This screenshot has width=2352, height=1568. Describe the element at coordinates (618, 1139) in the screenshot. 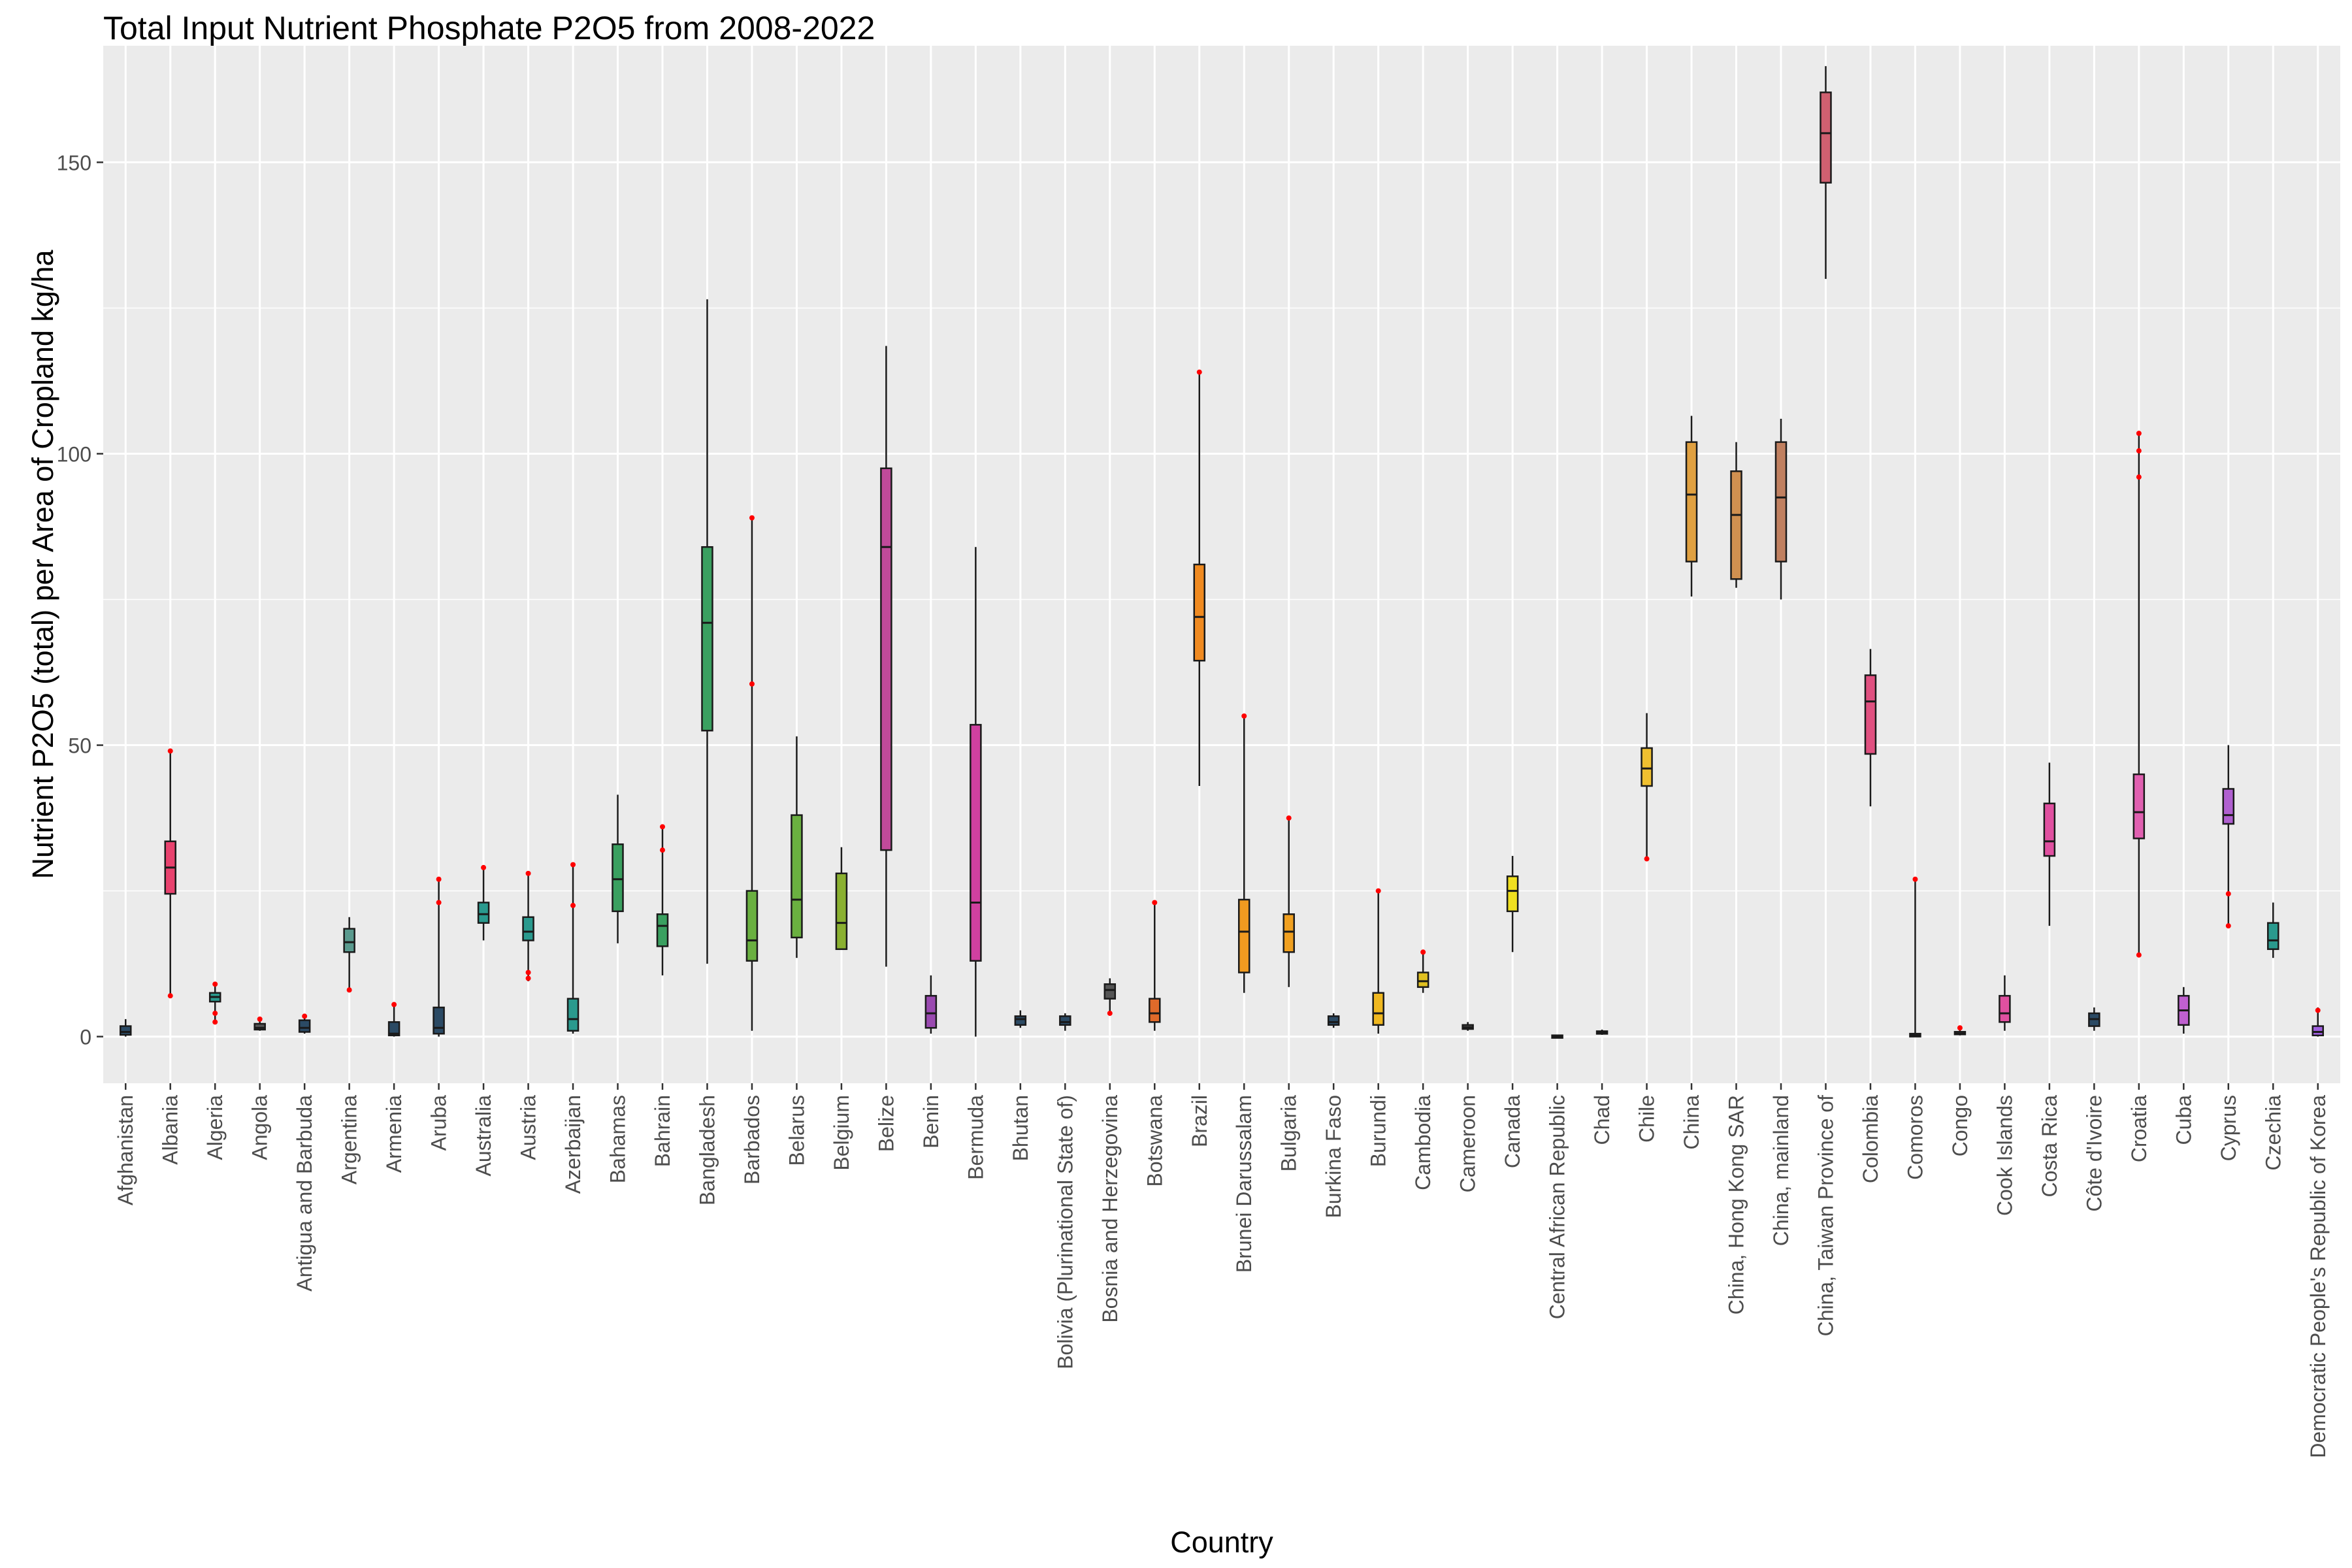

I see `x-tick-label: Bahamas` at that location.